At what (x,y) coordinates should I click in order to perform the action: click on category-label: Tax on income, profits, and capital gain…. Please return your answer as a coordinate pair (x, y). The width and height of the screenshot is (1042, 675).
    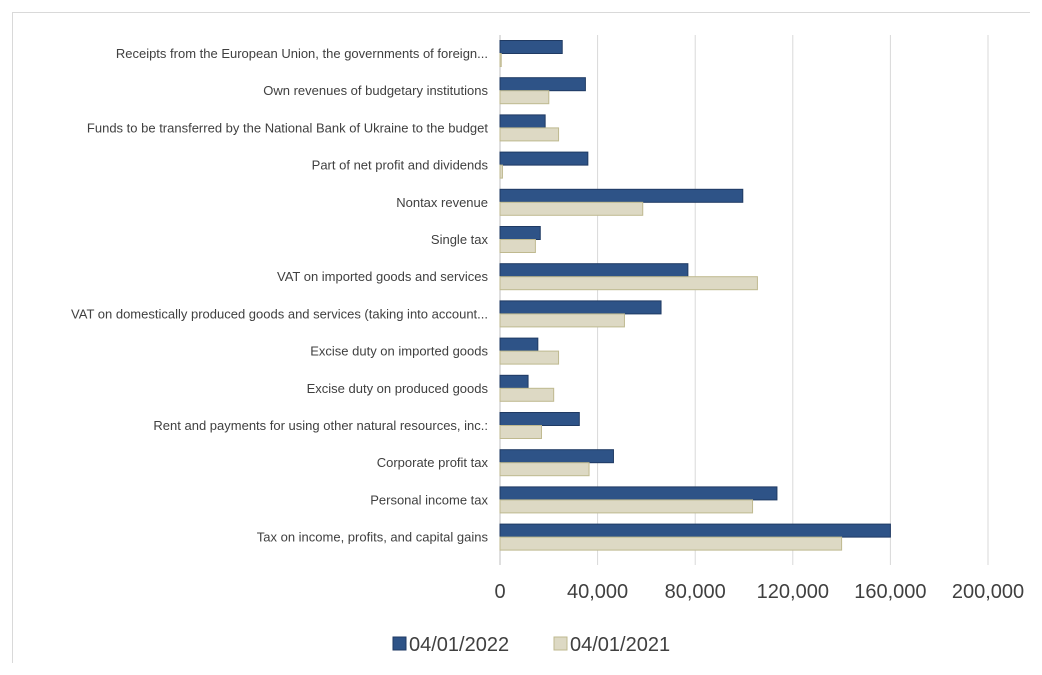
    Looking at the image, I should click on (373, 537).